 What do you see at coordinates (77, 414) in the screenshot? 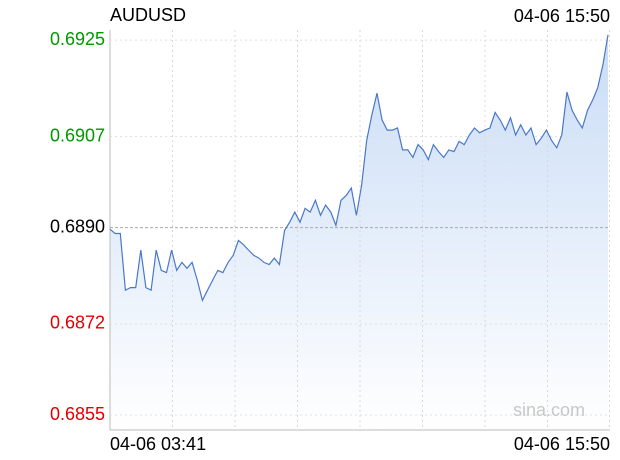
I see `y-tick-label: 0.6855` at bounding box center [77, 414].